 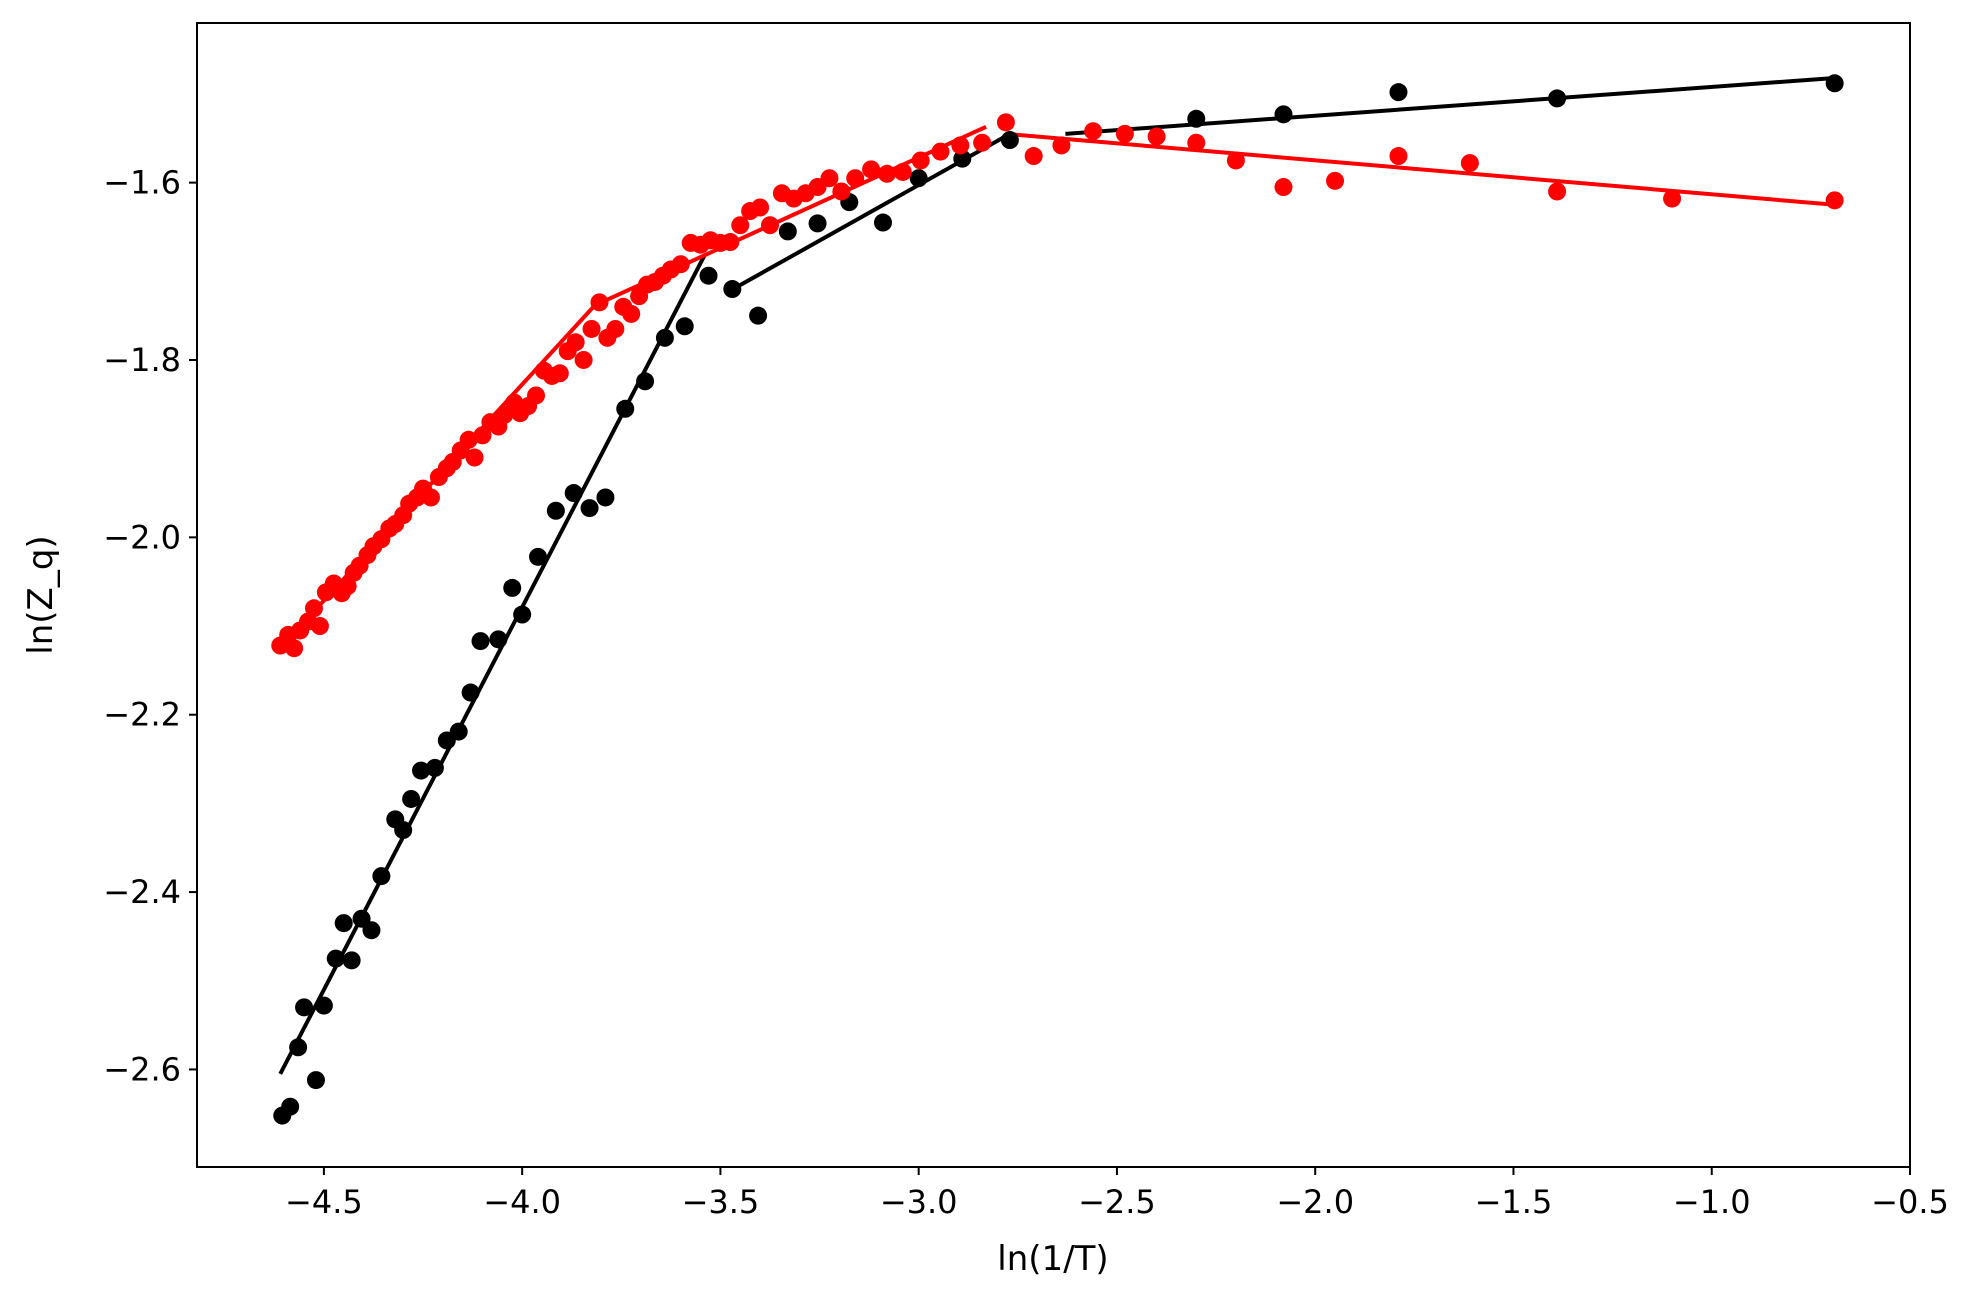 What do you see at coordinates (1514, 1202) in the screenshot?
I see `x-tick-label: −1.5` at bounding box center [1514, 1202].